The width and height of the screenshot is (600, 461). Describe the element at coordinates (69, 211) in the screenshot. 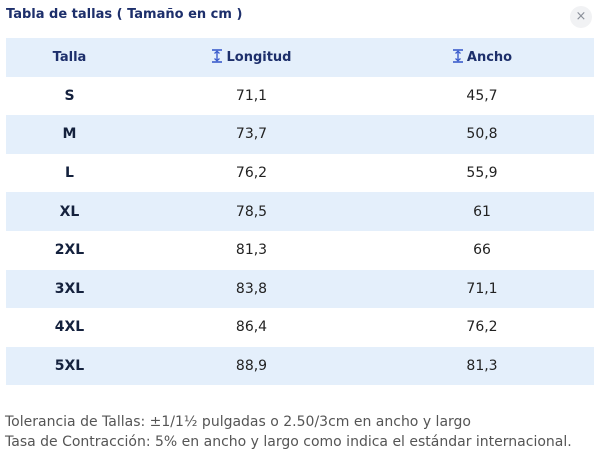

I see `size-cell: XL` at that location.